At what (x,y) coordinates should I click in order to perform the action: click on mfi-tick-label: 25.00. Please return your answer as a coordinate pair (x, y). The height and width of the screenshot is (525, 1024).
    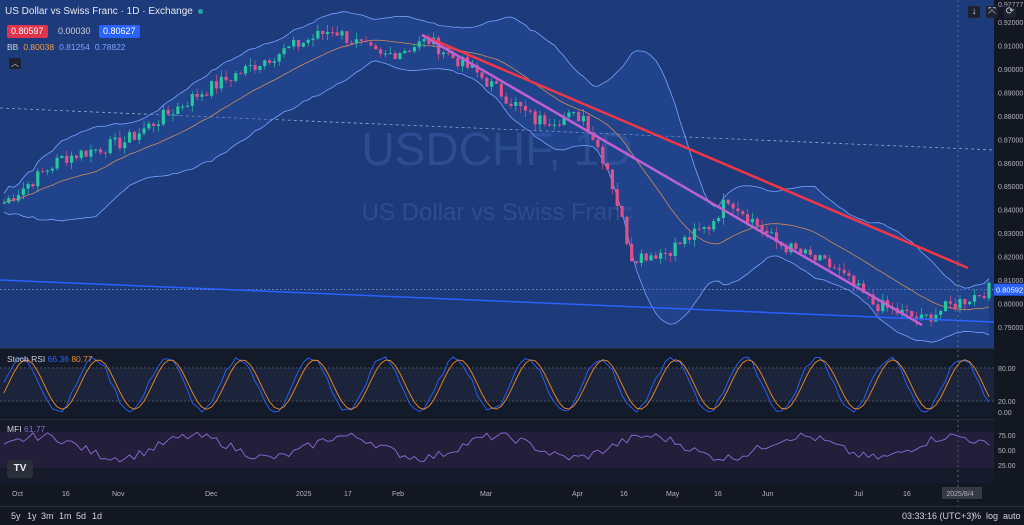
    Looking at the image, I should click on (1007, 466).